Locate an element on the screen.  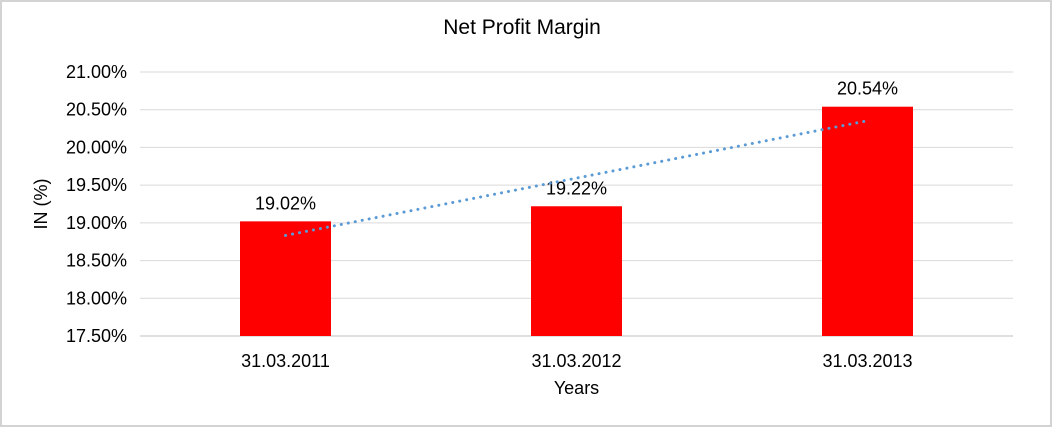
bar-value-label: 20.54% is located at coordinates (867, 89).